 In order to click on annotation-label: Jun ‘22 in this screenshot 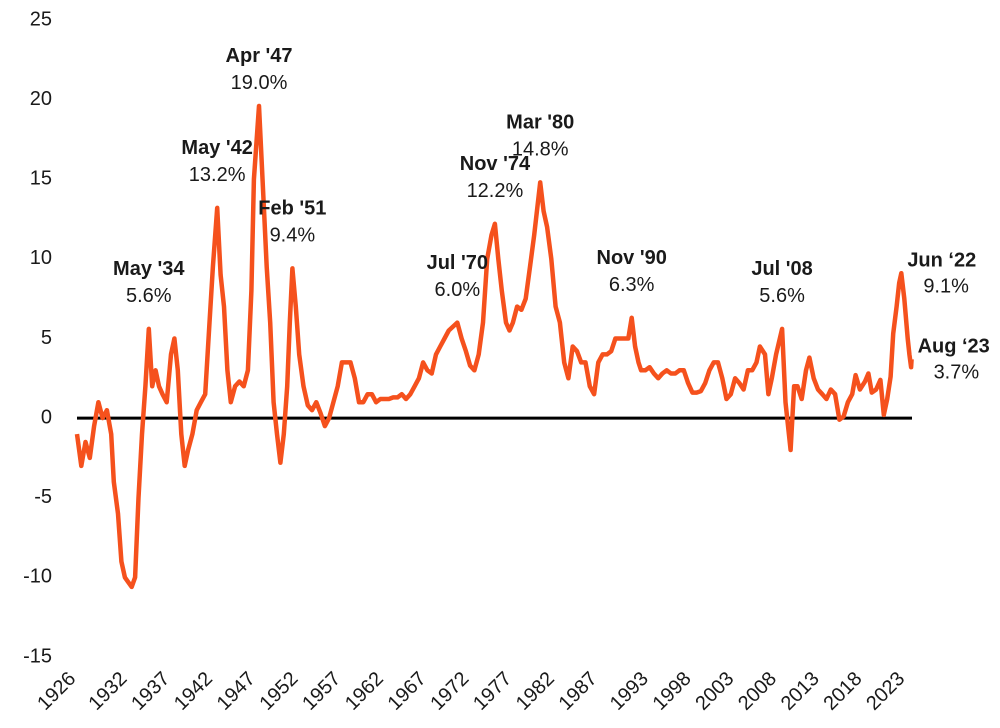, I will do `click(941, 260)`.